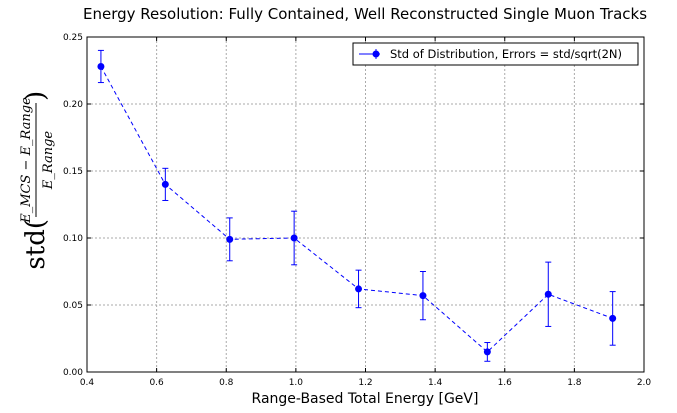  I want to click on y-tick-label: 0.20, so click(73, 105).